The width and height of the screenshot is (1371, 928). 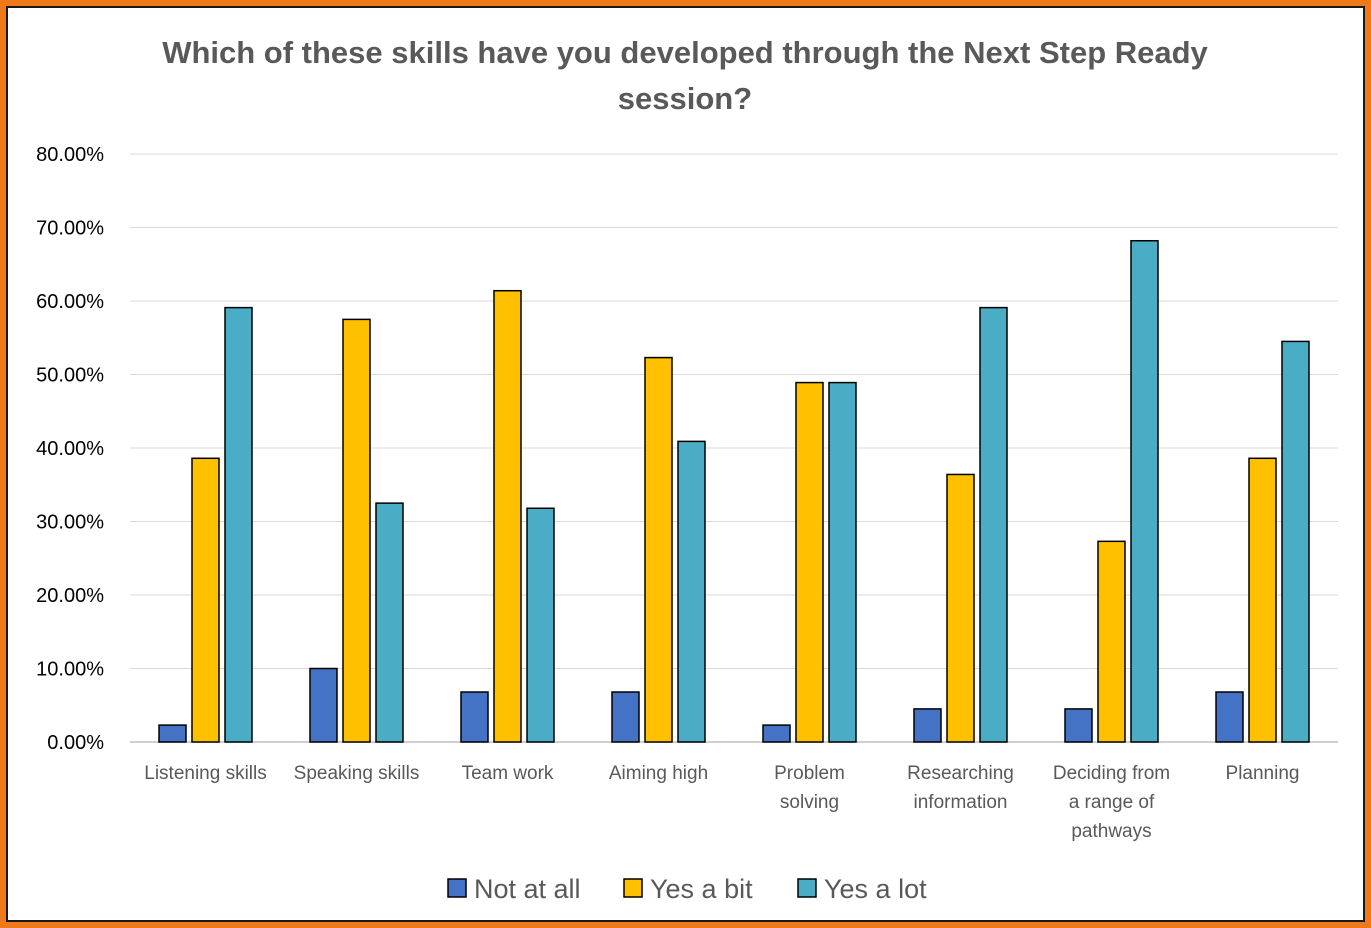 What do you see at coordinates (1111, 831) in the screenshot?
I see `x-tick-label: pathways` at bounding box center [1111, 831].